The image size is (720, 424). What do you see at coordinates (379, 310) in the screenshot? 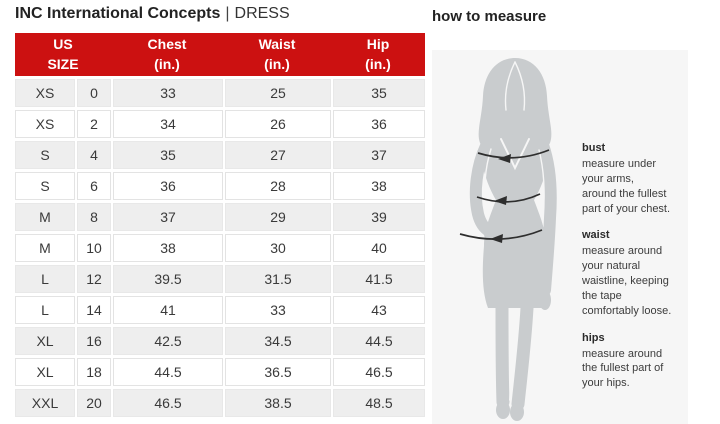
I see `hip-cell: 43` at bounding box center [379, 310].